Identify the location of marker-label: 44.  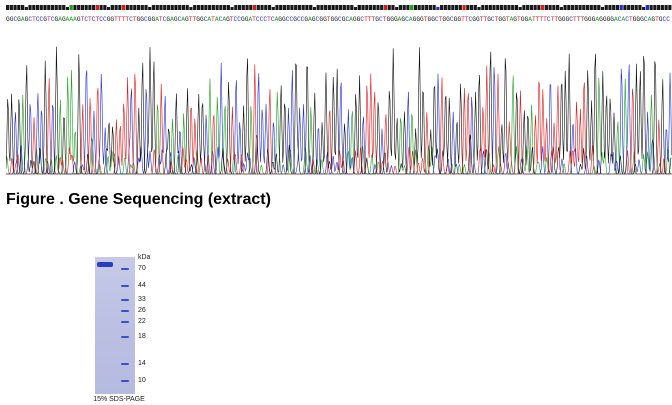
(142, 285).